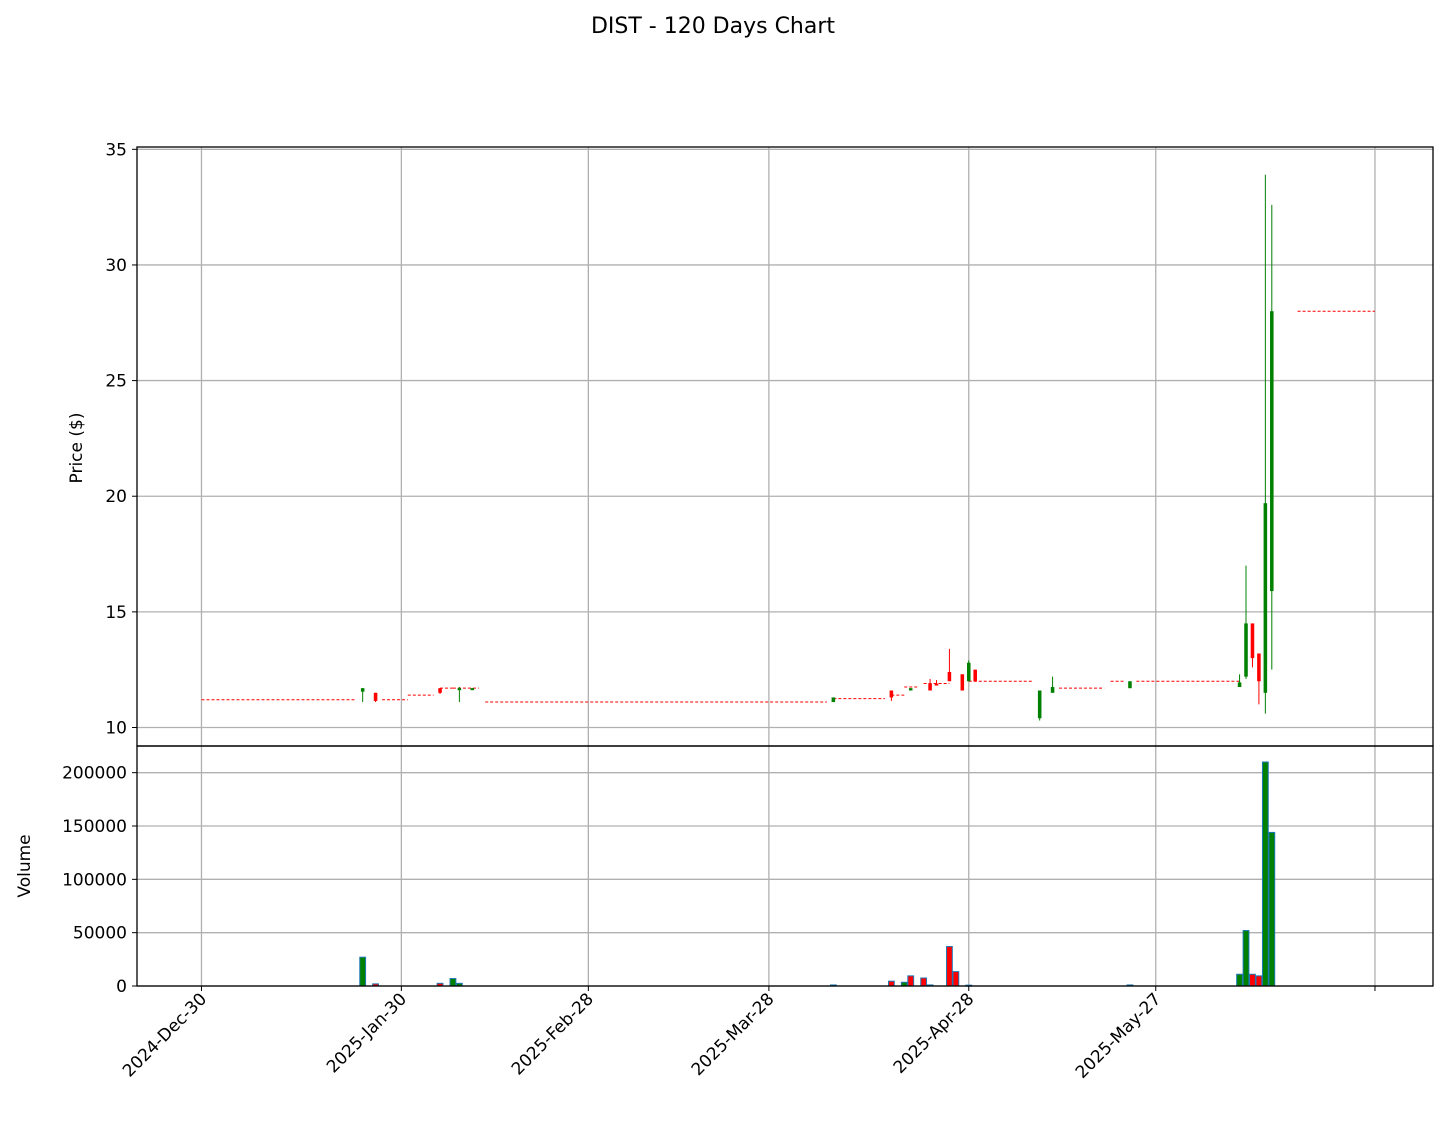 The image size is (1448, 1127). What do you see at coordinates (116, 613) in the screenshot?
I see `price-y-tick-label: 15` at bounding box center [116, 613].